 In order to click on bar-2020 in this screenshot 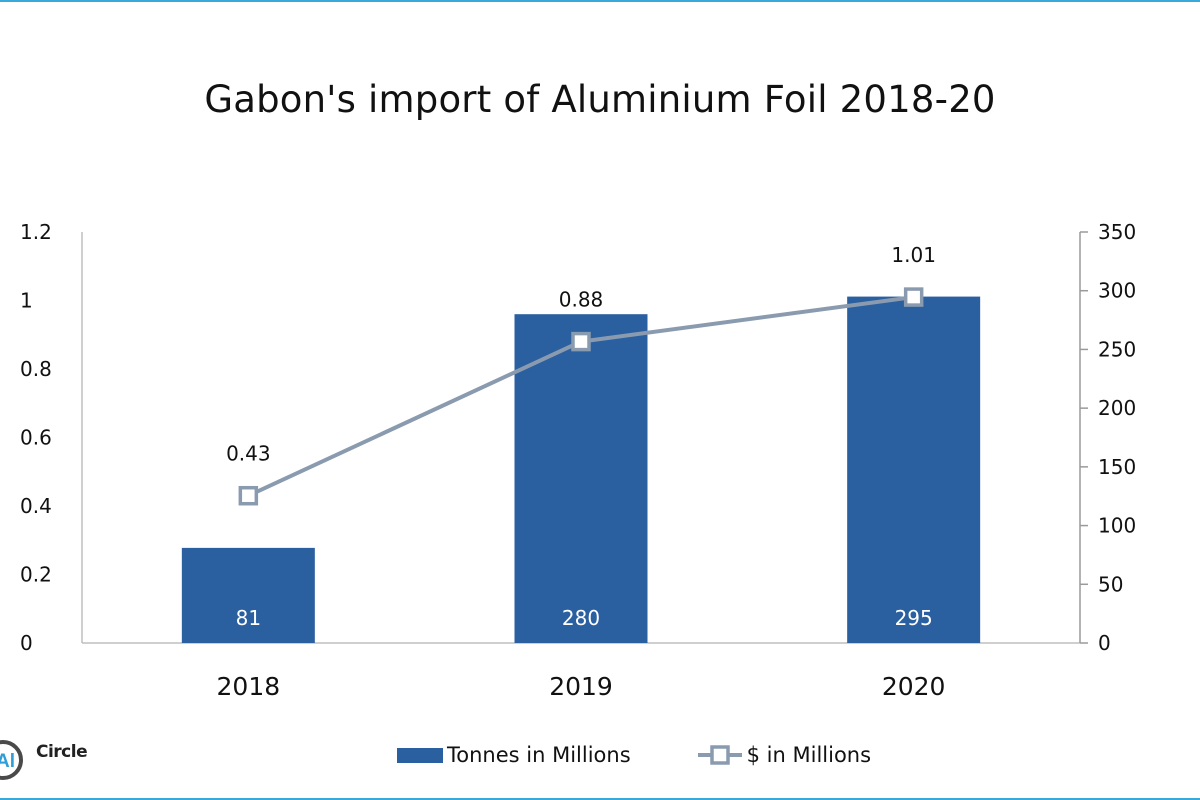, I will do `click(914, 469)`.